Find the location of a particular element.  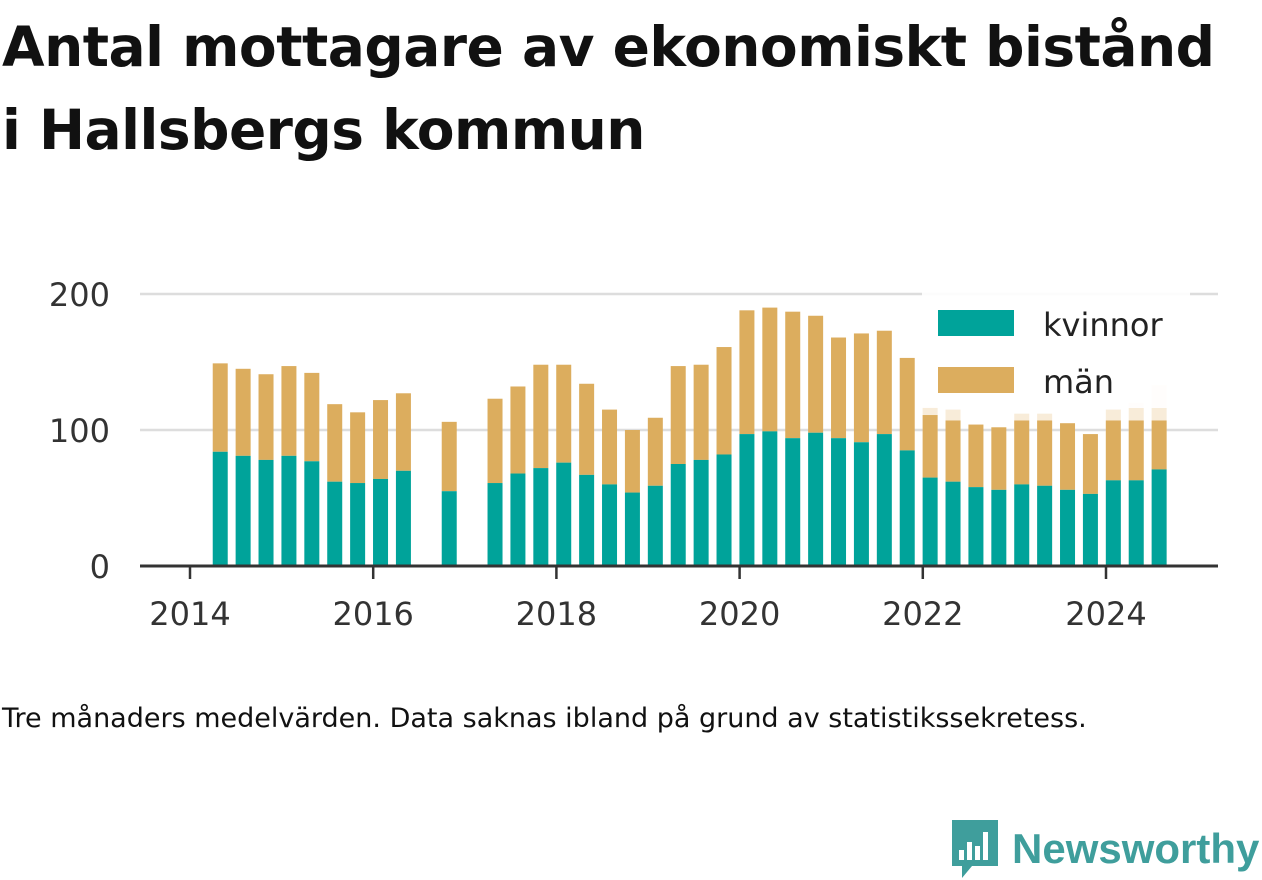

y-tick-label-0: 0 is located at coordinates (100, 567).